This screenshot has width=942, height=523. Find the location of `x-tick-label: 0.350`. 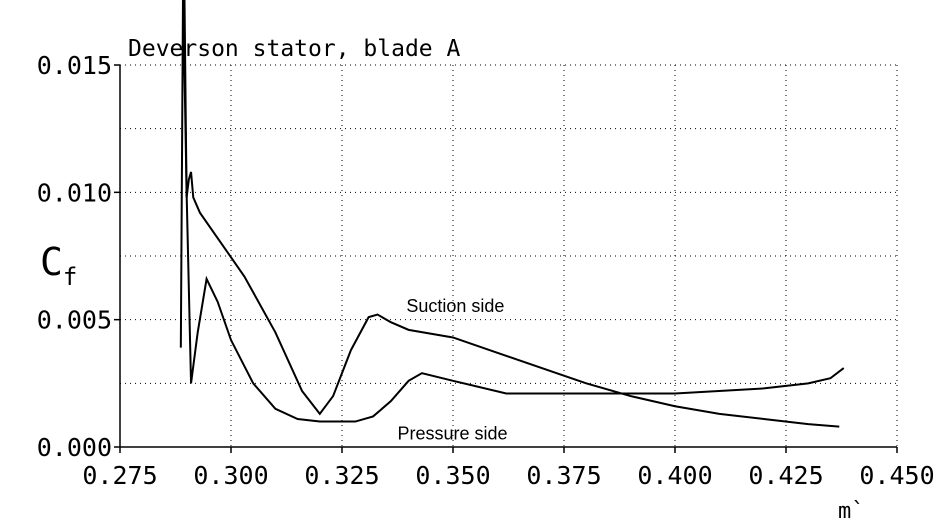

x-tick-label: 0.350 is located at coordinates (452, 475).